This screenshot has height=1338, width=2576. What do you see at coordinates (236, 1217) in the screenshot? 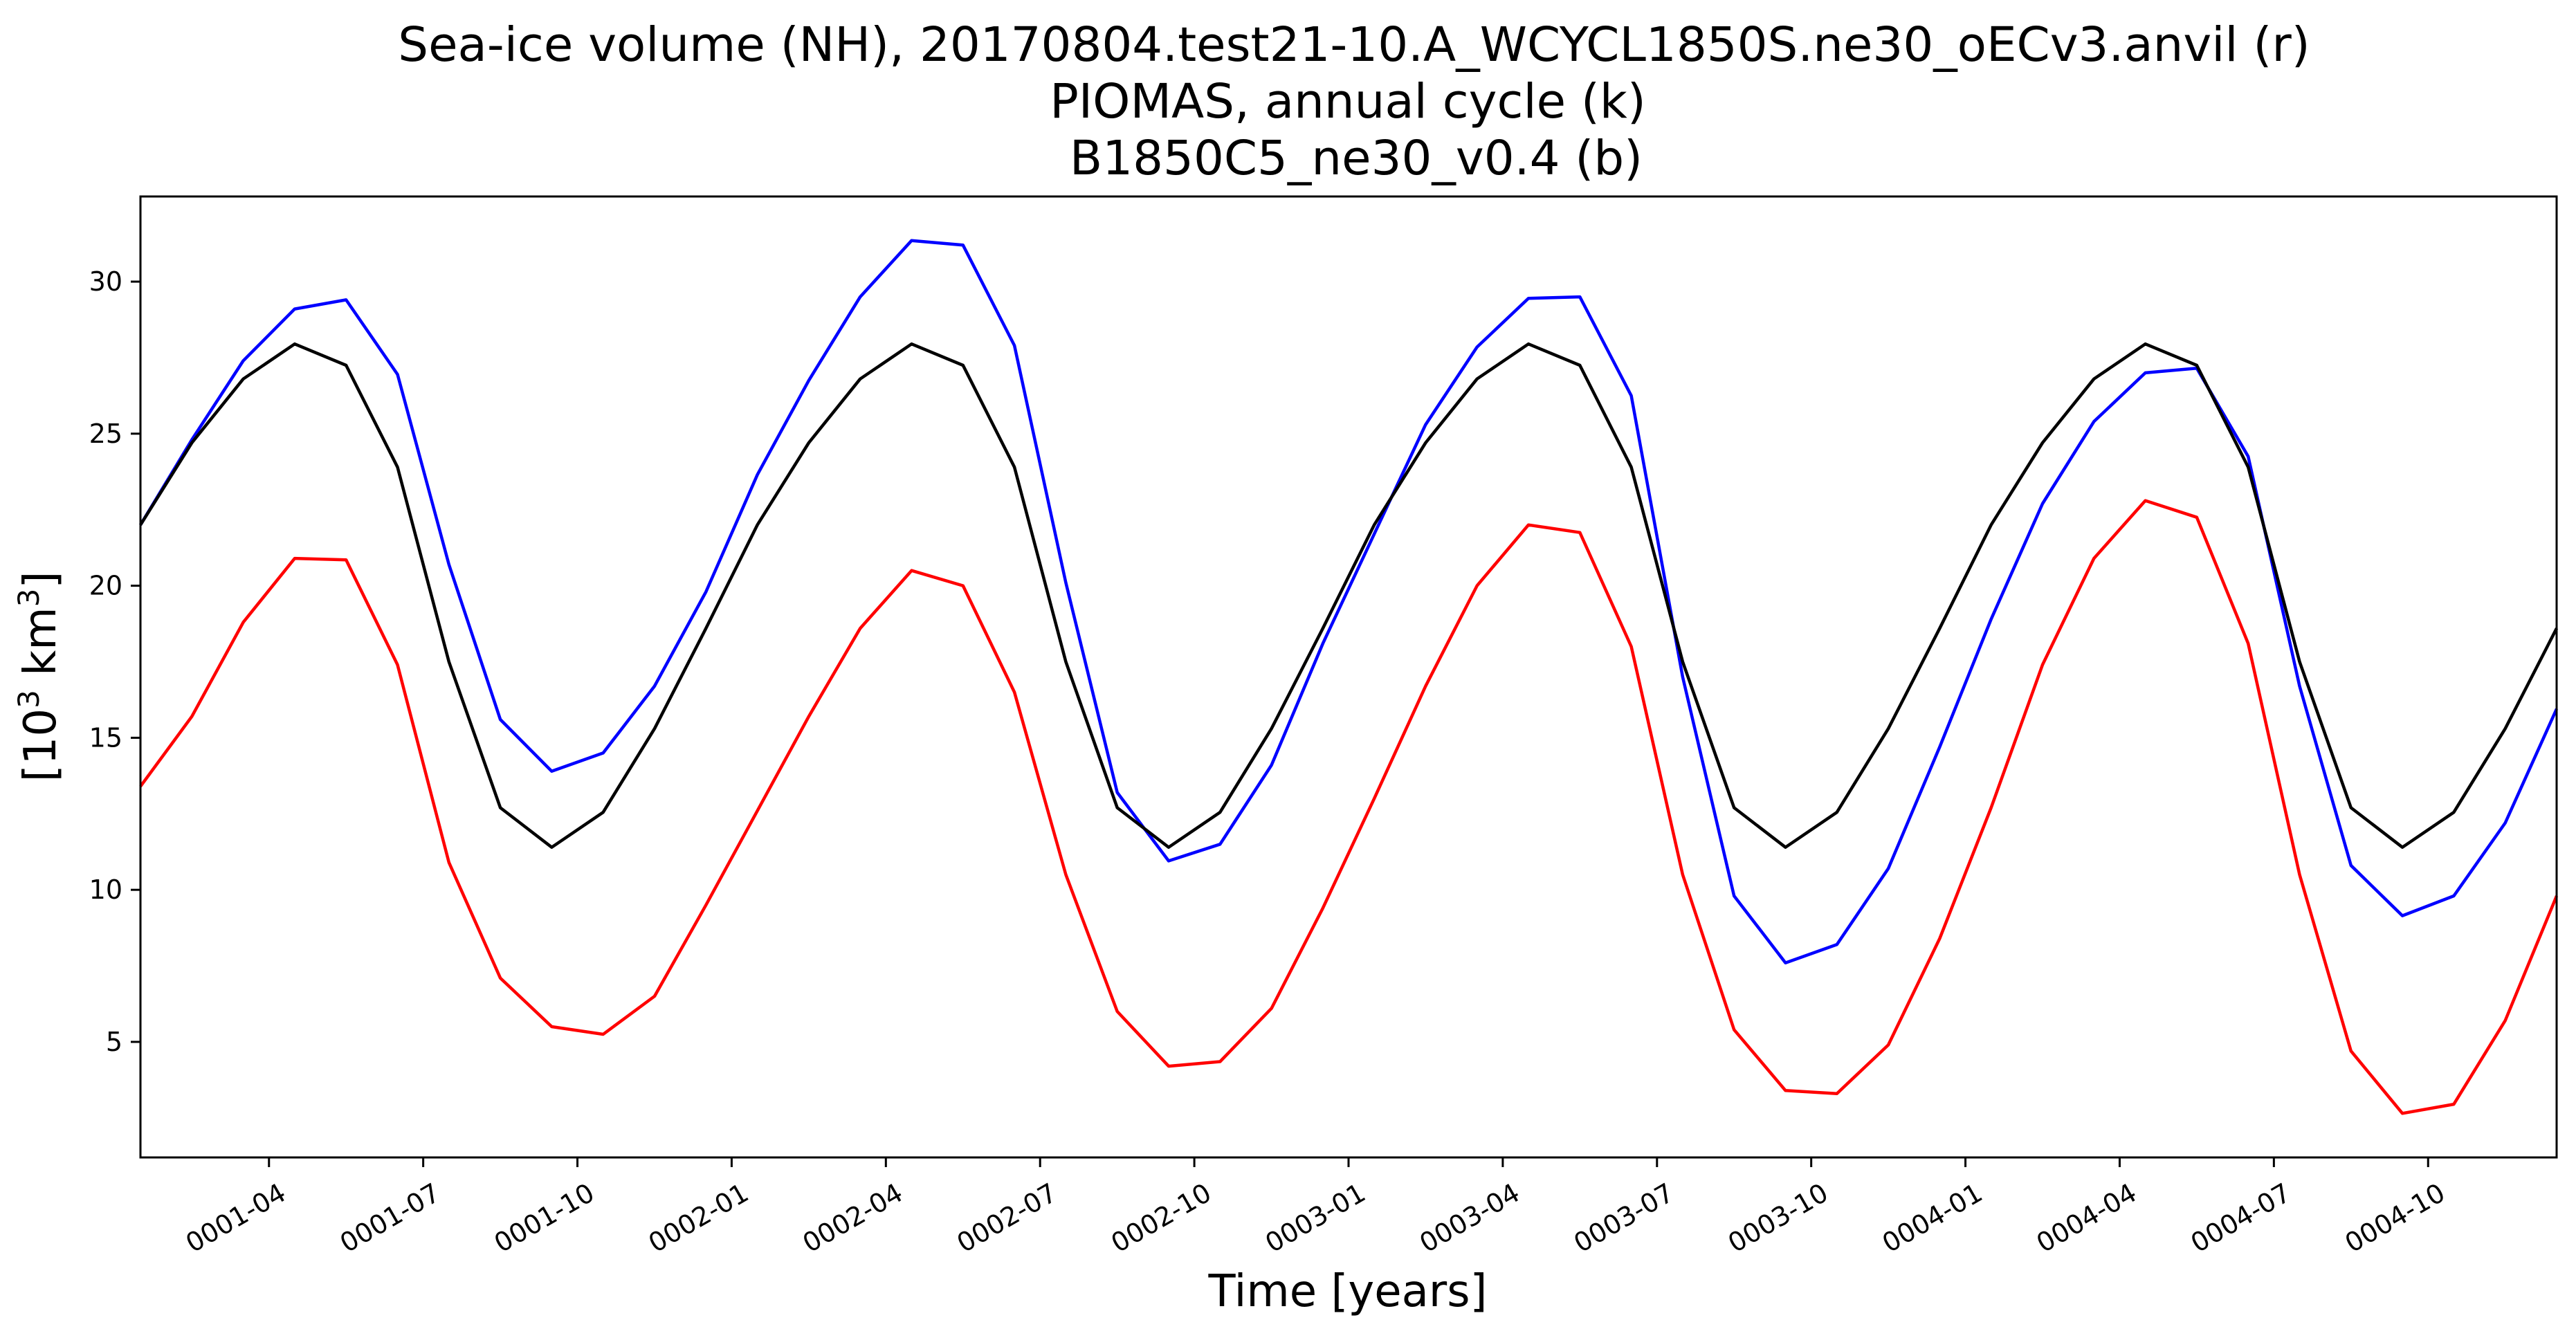
I see `x-tick-label: 0001-04` at bounding box center [236, 1217].